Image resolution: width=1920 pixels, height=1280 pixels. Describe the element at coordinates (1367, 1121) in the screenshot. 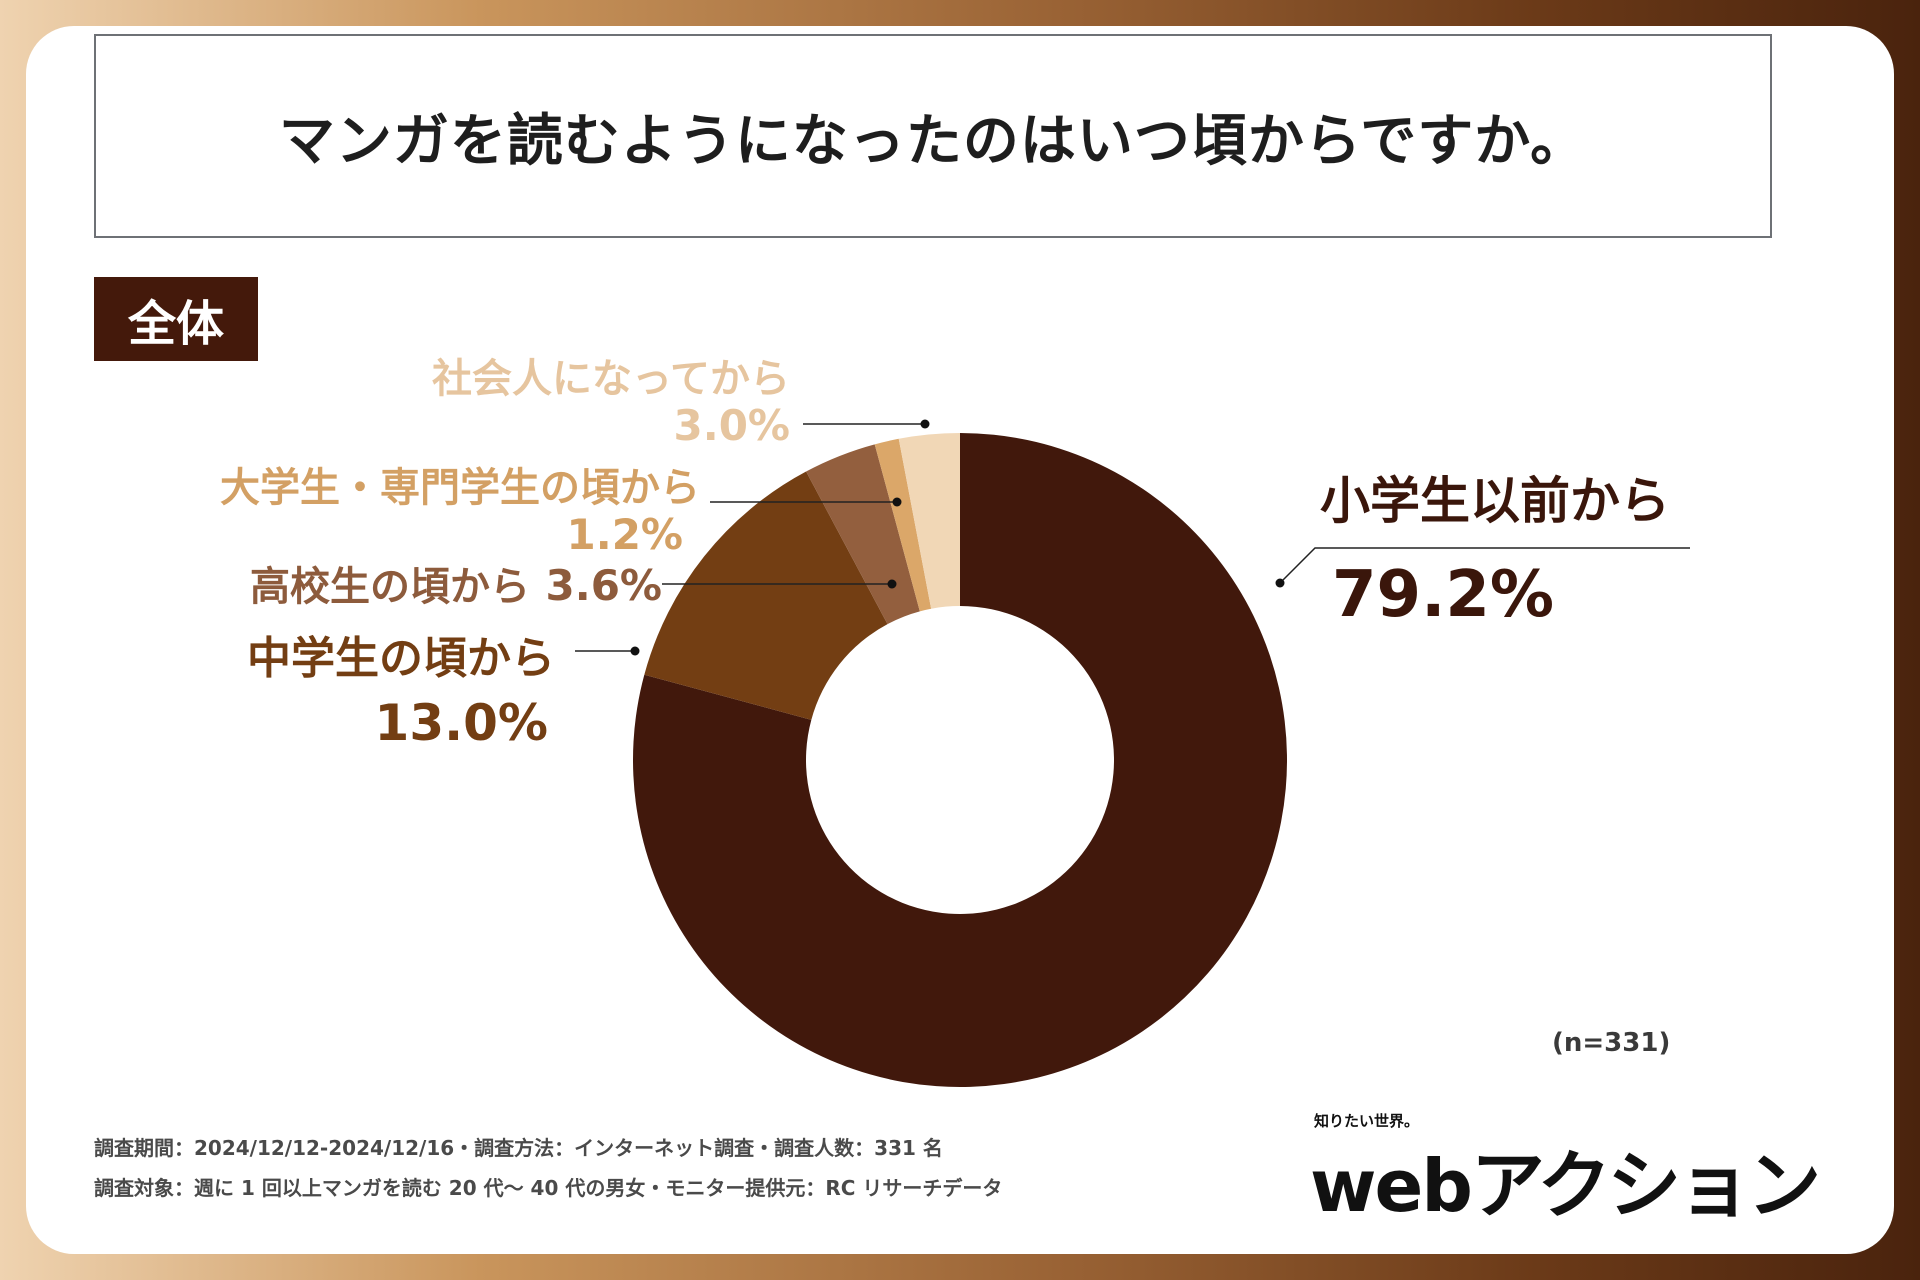

I see `logo-tagline: 知りたい世界。` at that location.